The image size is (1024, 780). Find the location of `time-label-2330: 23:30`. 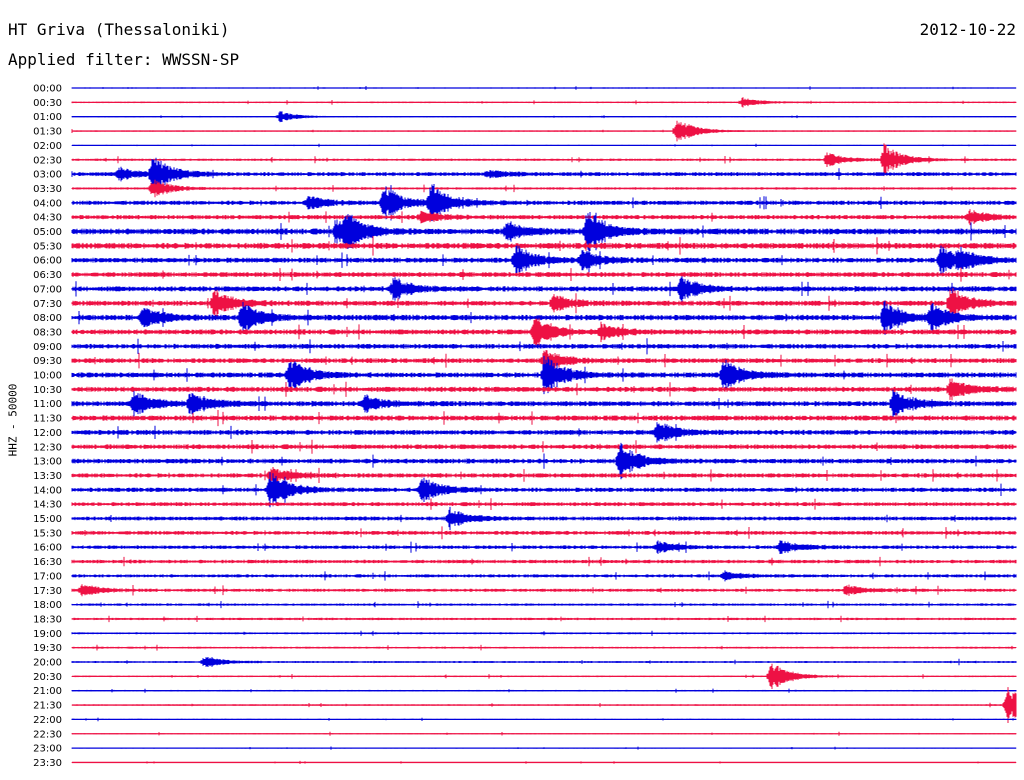

time-label-2330: 23:30 is located at coordinates (47, 763).